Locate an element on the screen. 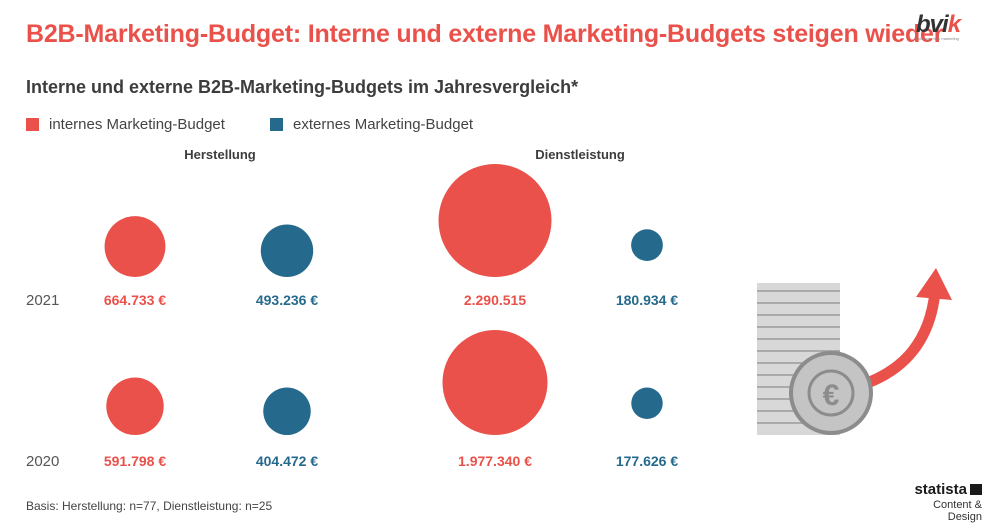 Image resolution: width=1000 pixels, height=523 pixels. legend-item-internal: internes Marketing-Budget is located at coordinates (125, 124).